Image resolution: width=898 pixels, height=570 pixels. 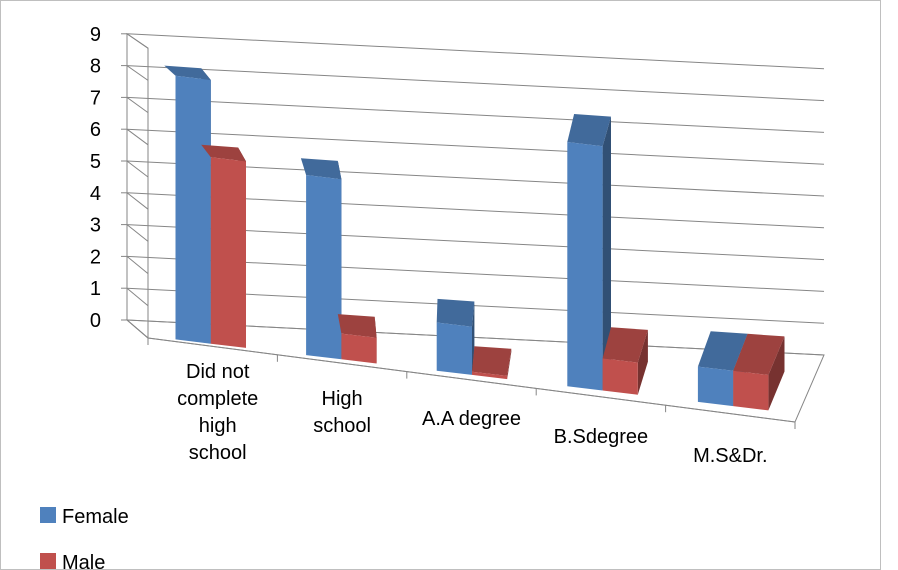 What do you see at coordinates (95, 67) in the screenshot?
I see `y-tick-label: 8` at bounding box center [95, 67].